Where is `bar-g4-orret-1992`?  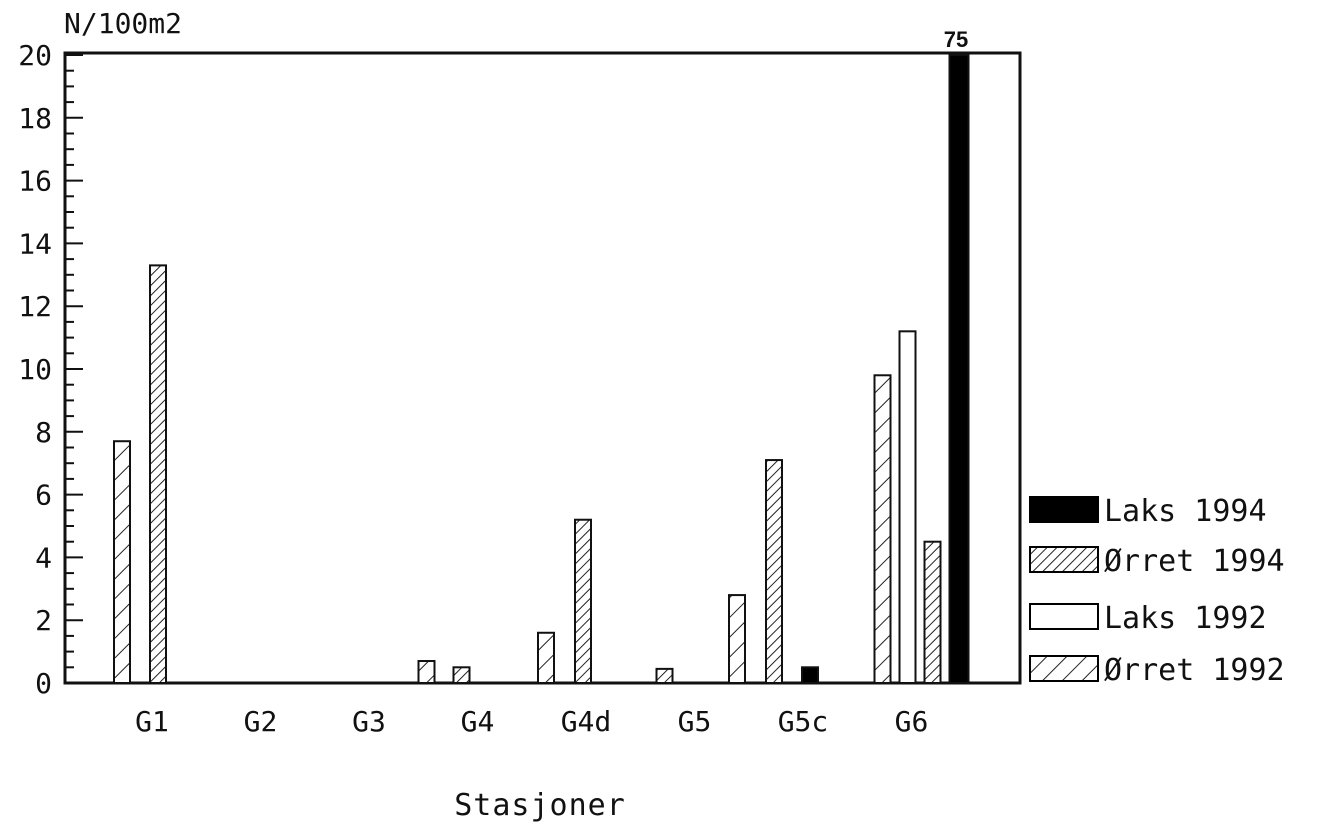
bar-g4-orret-1992 is located at coordinates (426, 672).